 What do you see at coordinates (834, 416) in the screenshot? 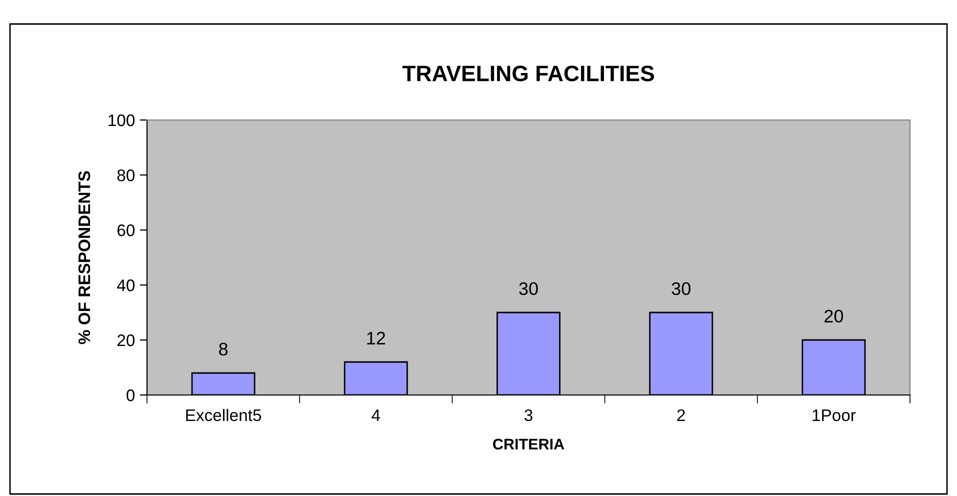
I see `x-tick-label: 1Poor` at bounding box center [834, 416].